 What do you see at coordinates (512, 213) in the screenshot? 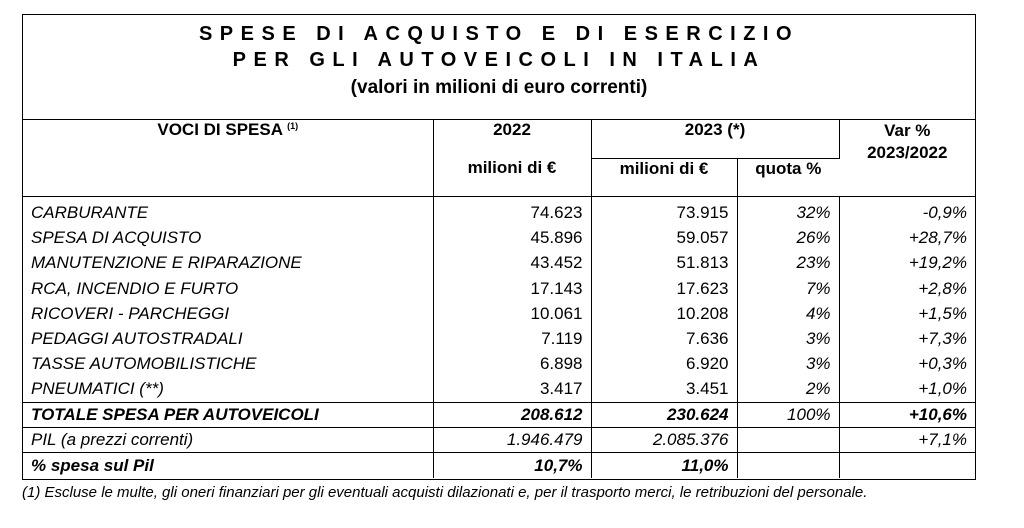
I see `row-value-2022: 74.623` at bounding box center [512, 213].